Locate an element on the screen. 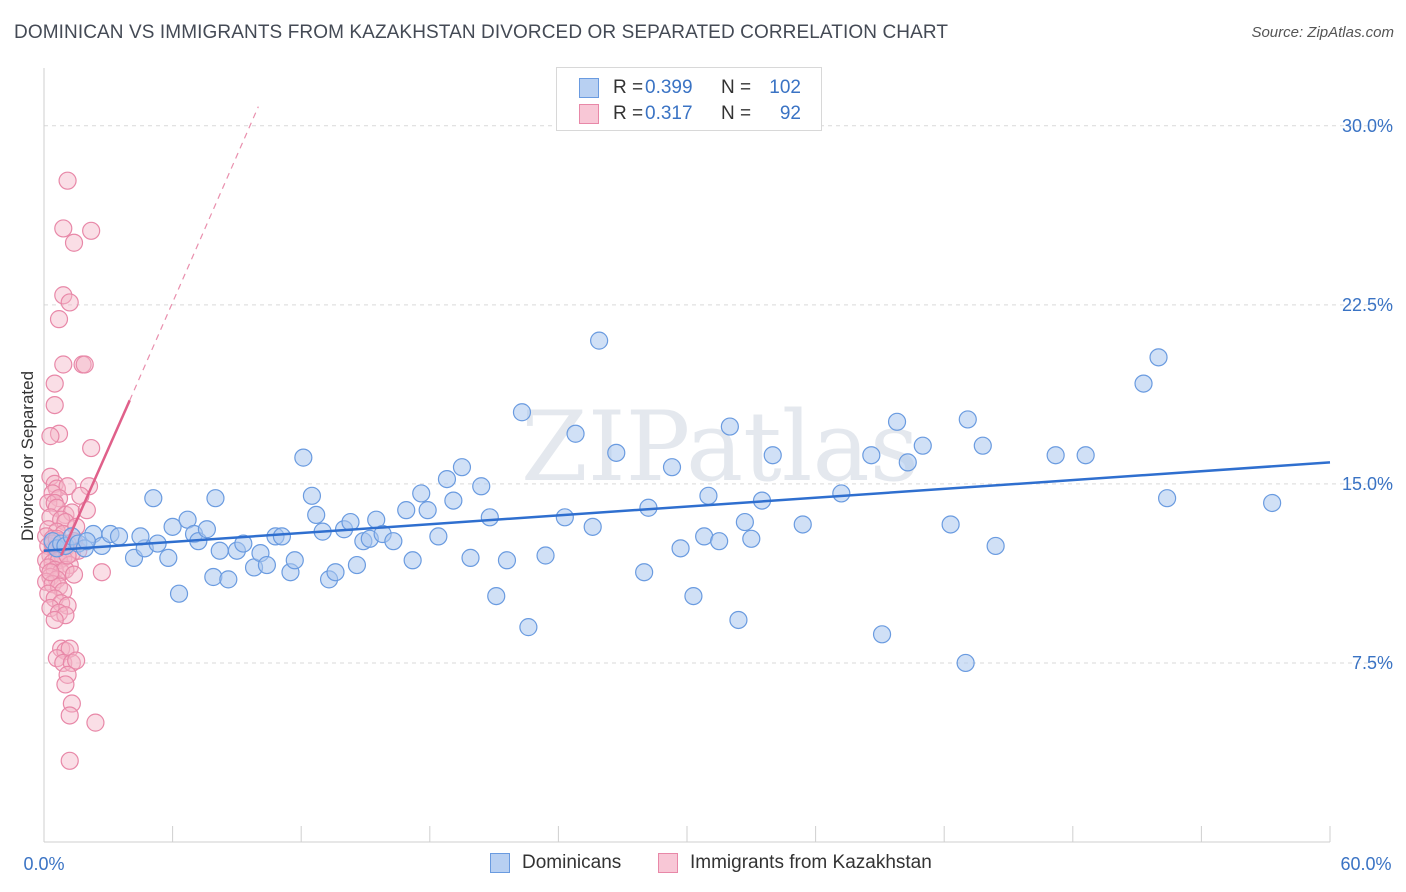  bottom-legend-swatch-blue is located at coordinates (500, 863).